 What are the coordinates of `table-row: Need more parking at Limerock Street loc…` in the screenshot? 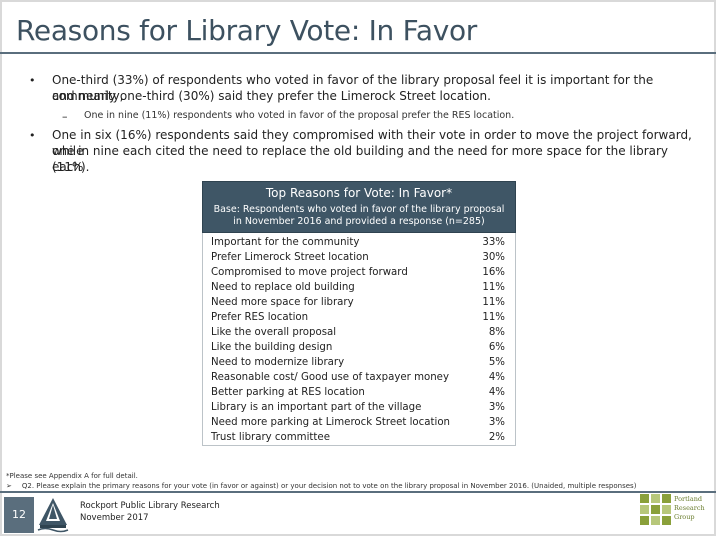 It's located at (358, 422).